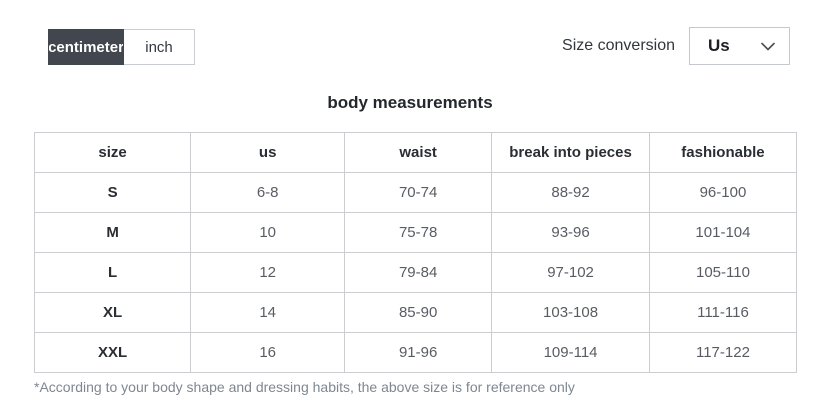  What do you see at coordinates (739, 46) in the screenshot?
I see `size-conversion-dropdown: Us` at bounding box center [739, 46].